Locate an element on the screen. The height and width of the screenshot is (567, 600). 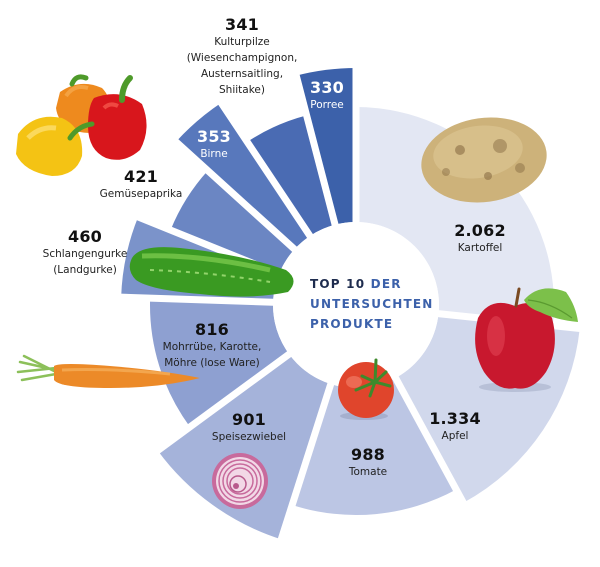
center-circle is located at coordinates (356, 305).